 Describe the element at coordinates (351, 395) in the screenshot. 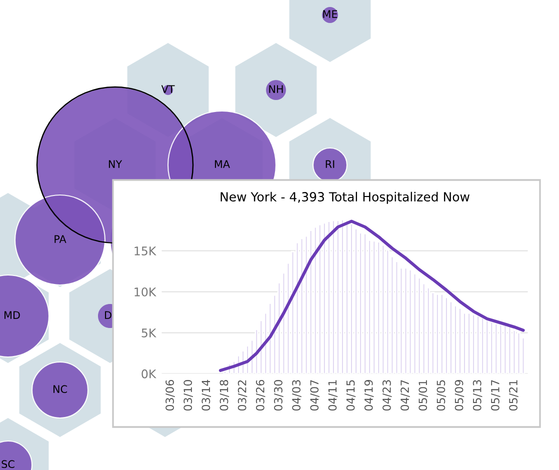

I see `x-tick-label: 04/15` at that location.